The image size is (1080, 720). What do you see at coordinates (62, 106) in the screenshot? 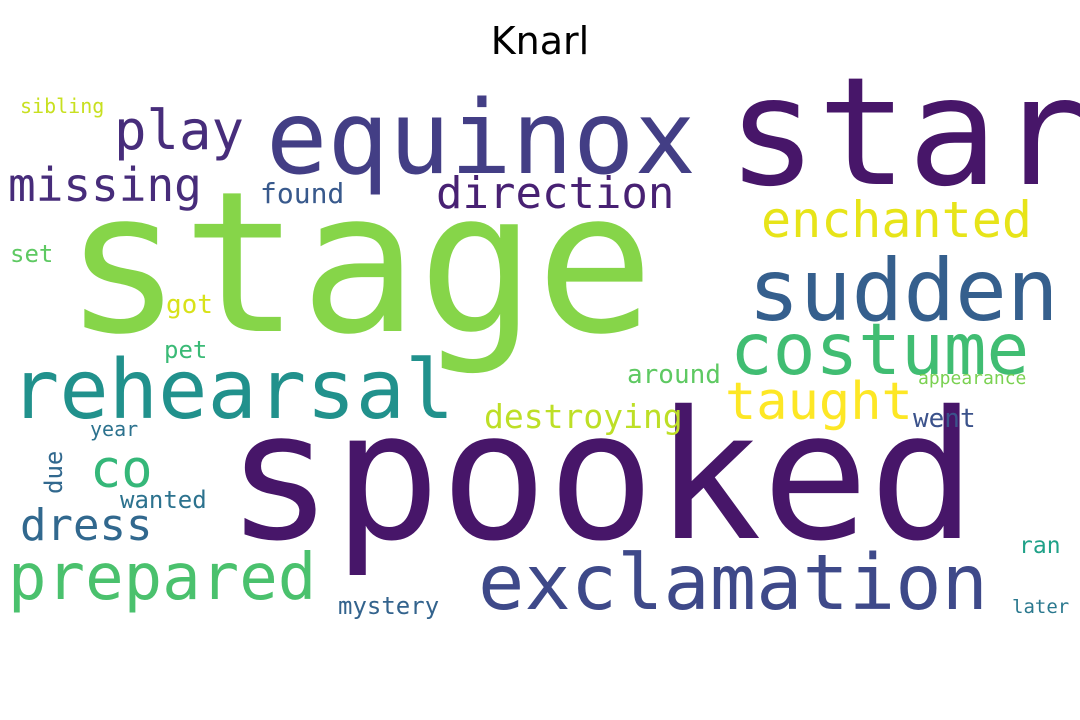
I see `word-sibling: sibling` at bounding box center [62, 106].